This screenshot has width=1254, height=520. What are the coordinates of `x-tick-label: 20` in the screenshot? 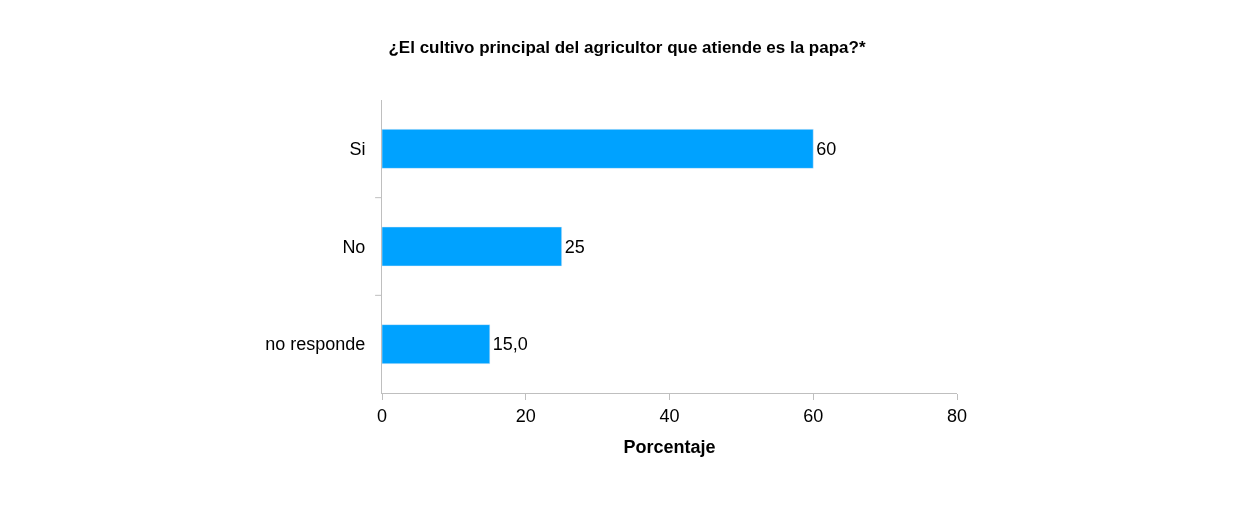 It's located at (525, 415).